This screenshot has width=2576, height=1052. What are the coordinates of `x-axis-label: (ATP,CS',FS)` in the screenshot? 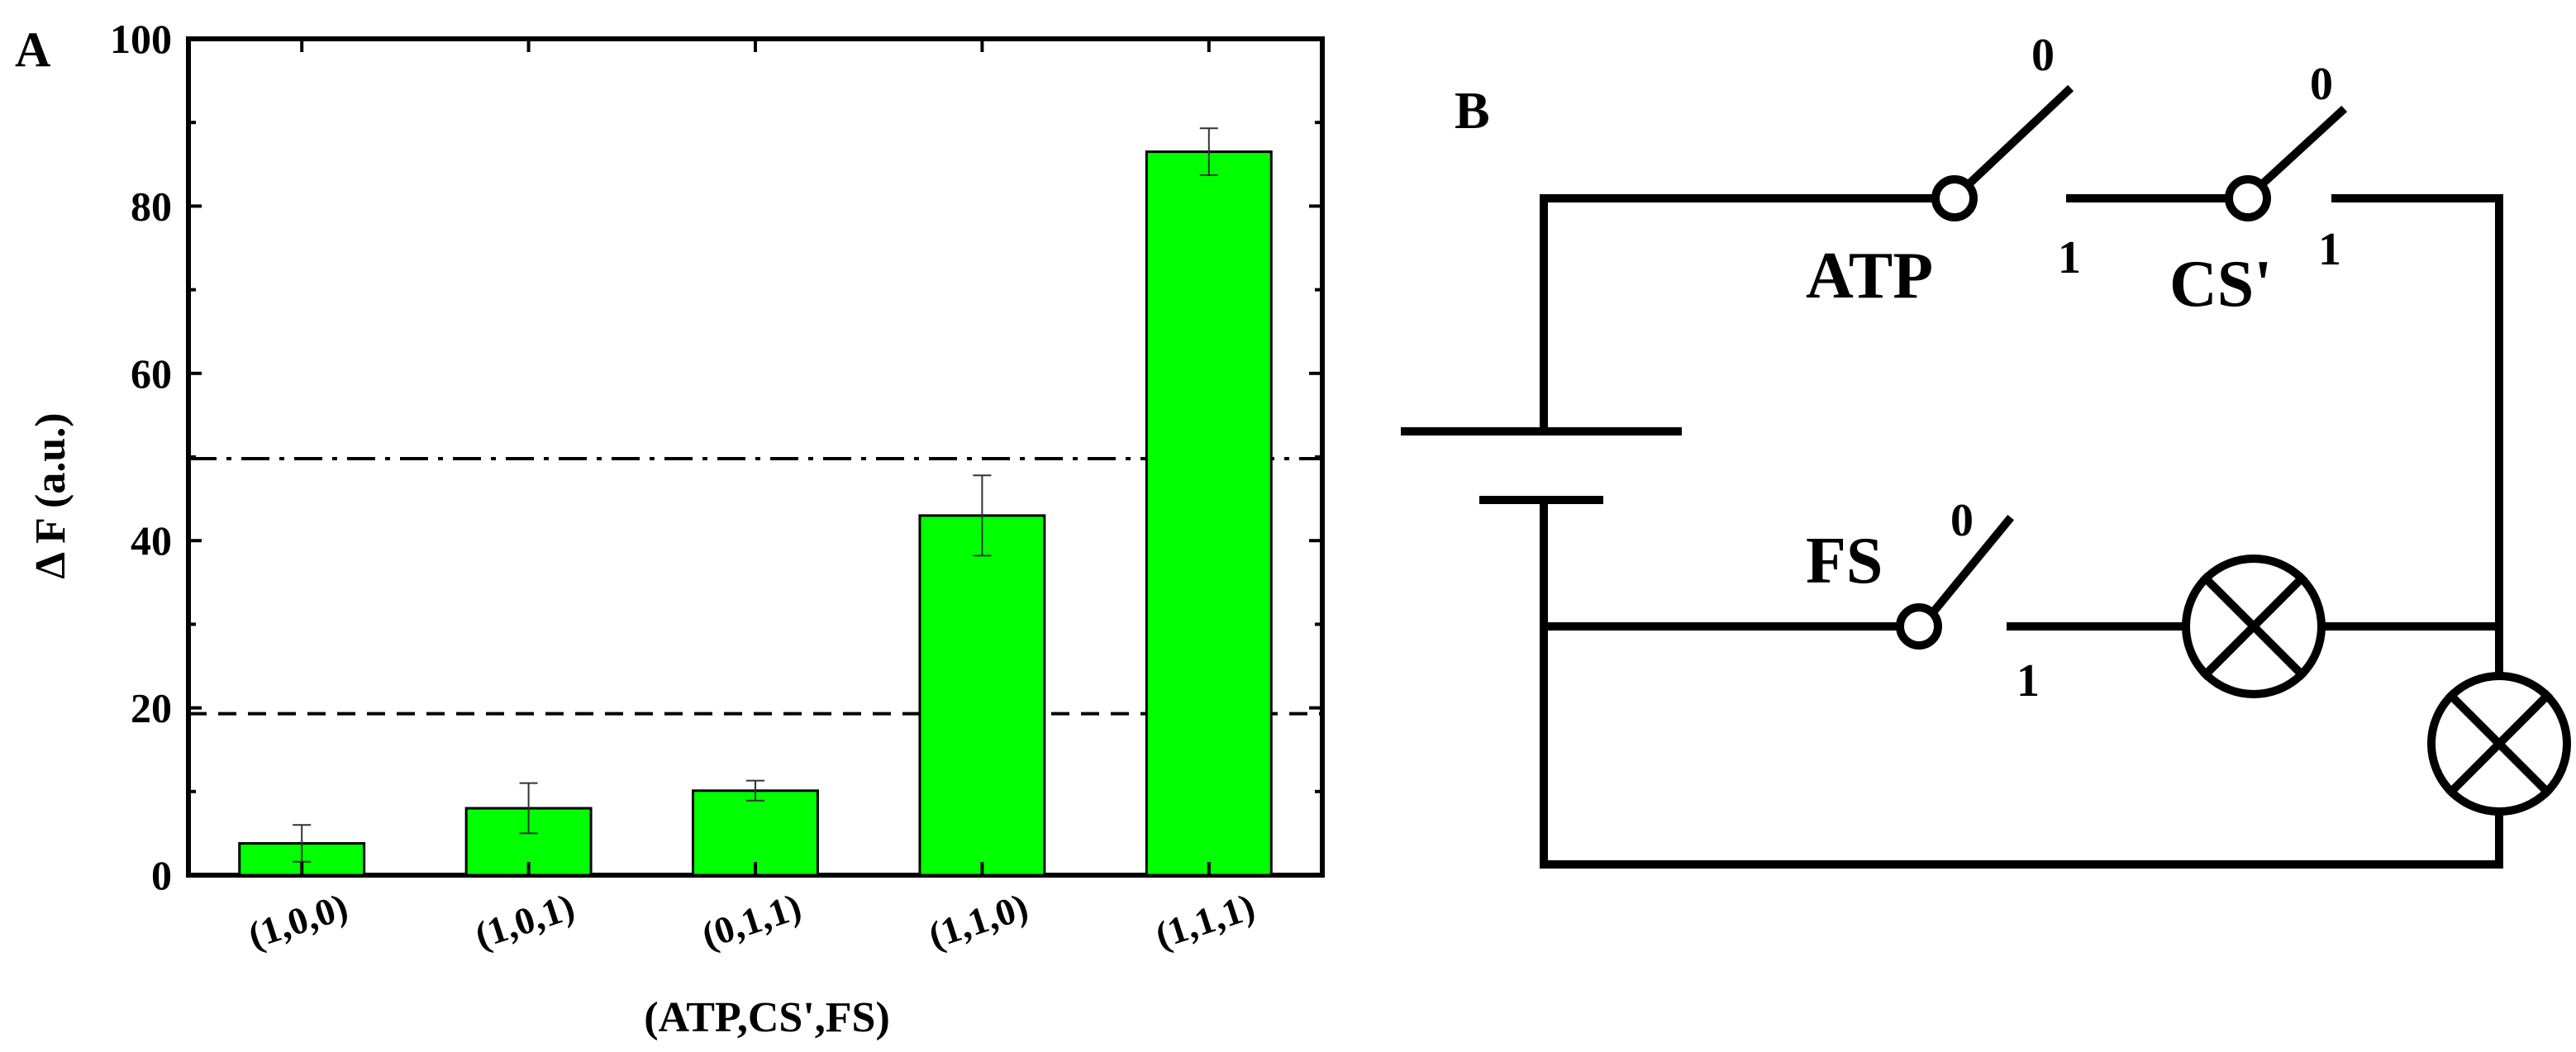 It's located at (767, 1017).